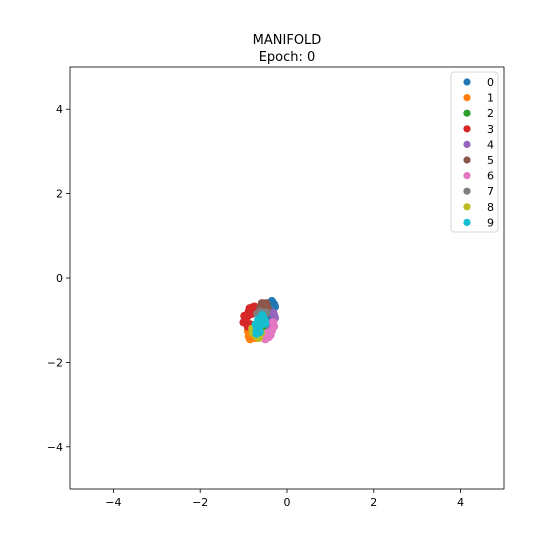 This screenshot has height=560, width=560. I want to click on x-tick-label: −2, so click(200, 502).